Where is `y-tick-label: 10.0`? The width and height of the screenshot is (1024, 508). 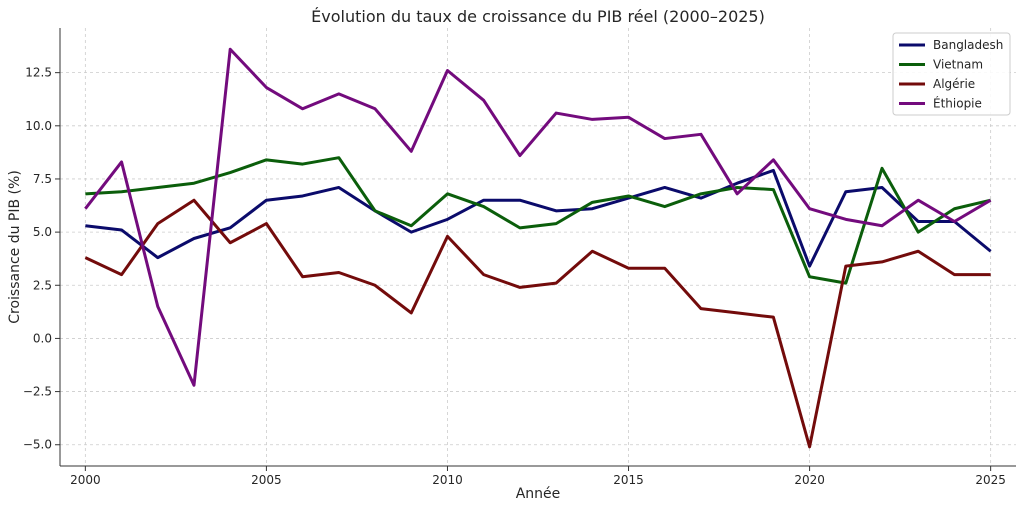
y-tick-label: 10.0 is located at coordinates (38, 126).